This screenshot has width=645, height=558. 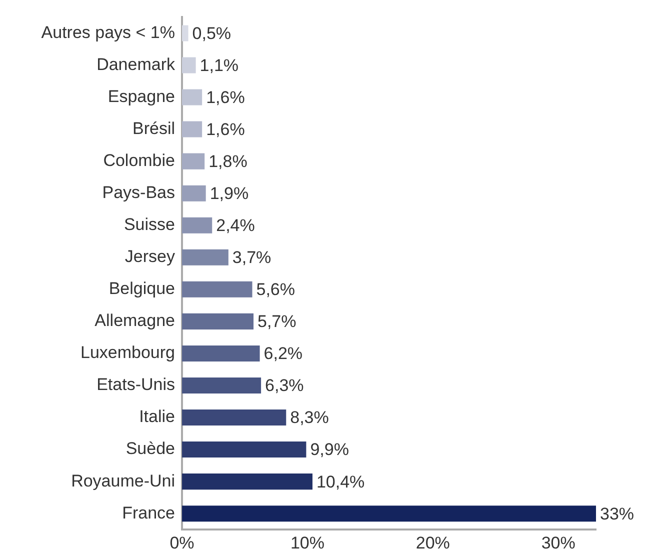 I want to click on y-tick-label: Allemagne, so click(x=134, y=320).